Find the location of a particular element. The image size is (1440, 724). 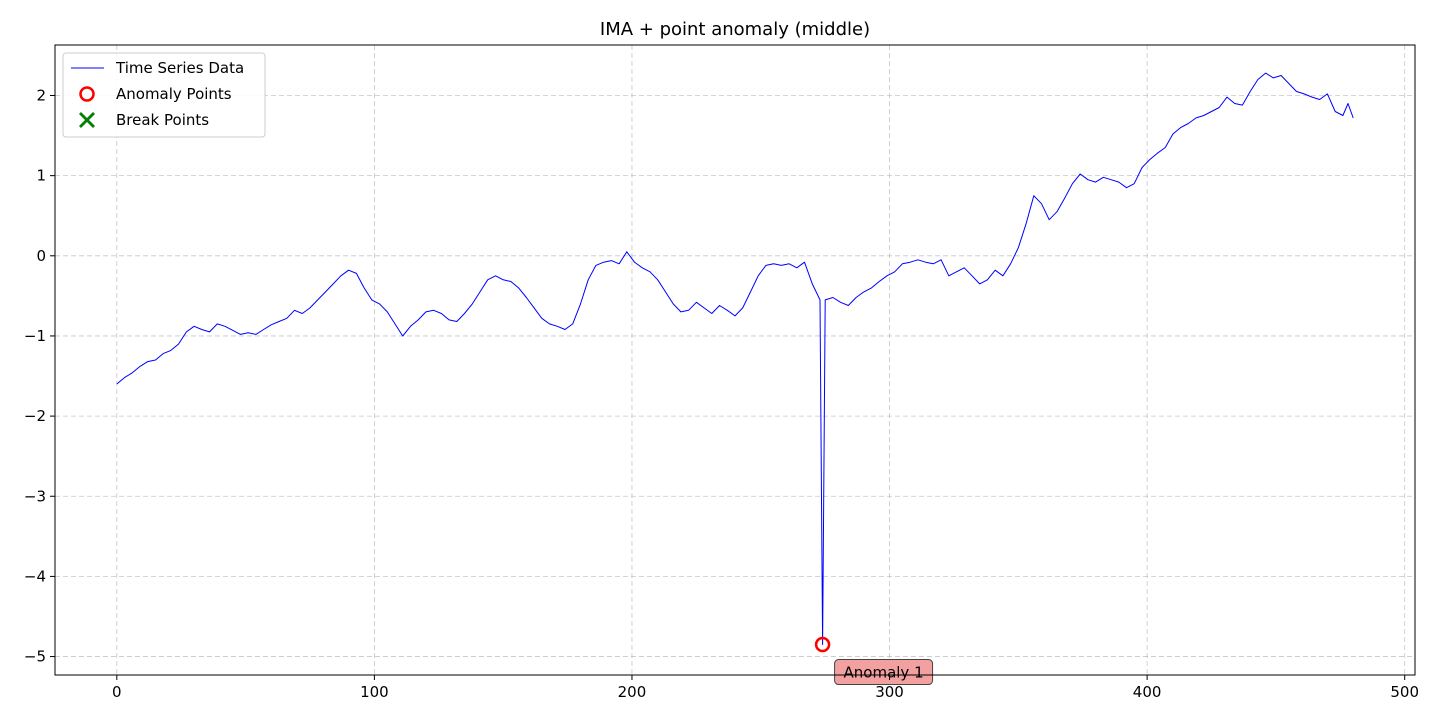

legend-label: Time Series Data is located at coordinates (179, 68).